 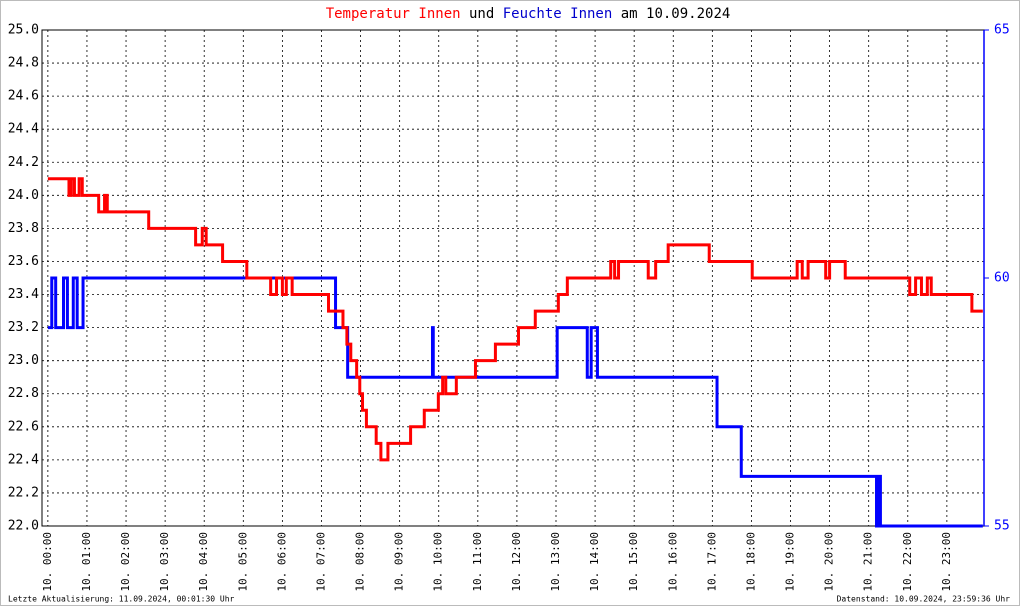 I want to click on x-tick-label: 10. 11:00, so click(x=477, y=562).